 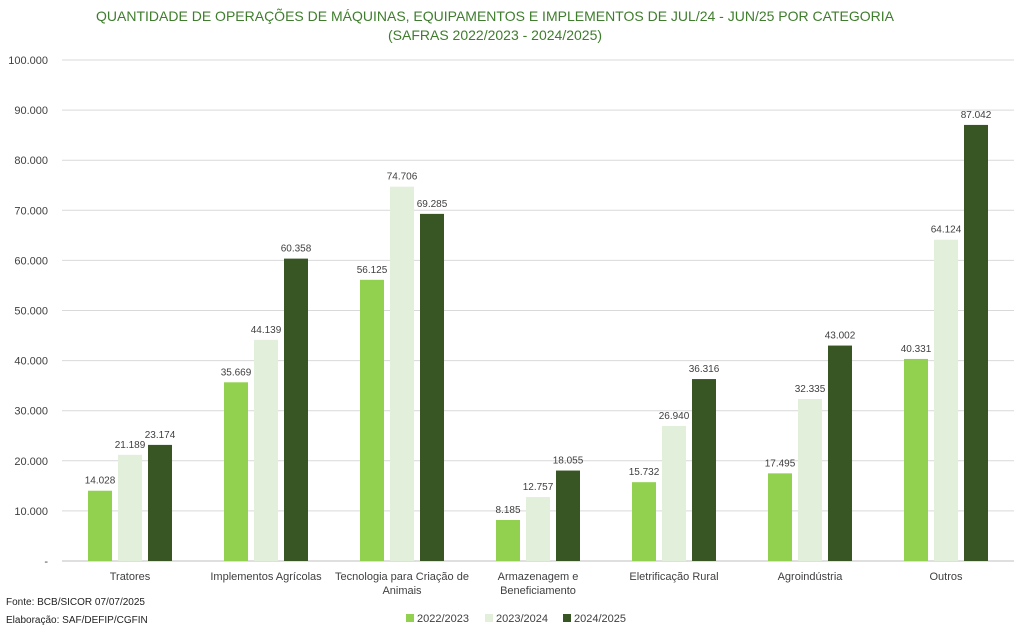 I want to click on category-label: Beneficiamento, so click(x=538, y=591).